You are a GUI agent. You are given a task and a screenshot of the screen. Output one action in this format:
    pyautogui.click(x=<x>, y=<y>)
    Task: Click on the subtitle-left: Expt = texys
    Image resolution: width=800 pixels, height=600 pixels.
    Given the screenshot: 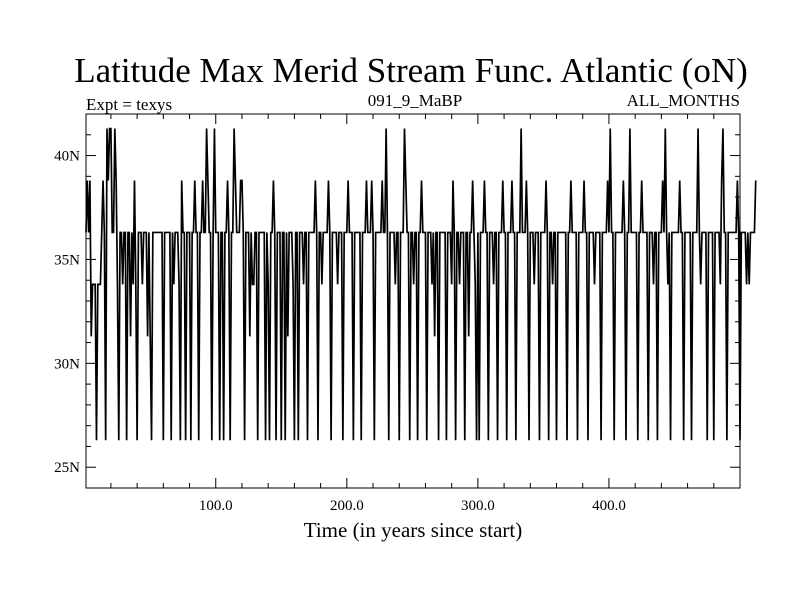 What is the action you would take?
    pyautogui.click(x=129, y=104)
    